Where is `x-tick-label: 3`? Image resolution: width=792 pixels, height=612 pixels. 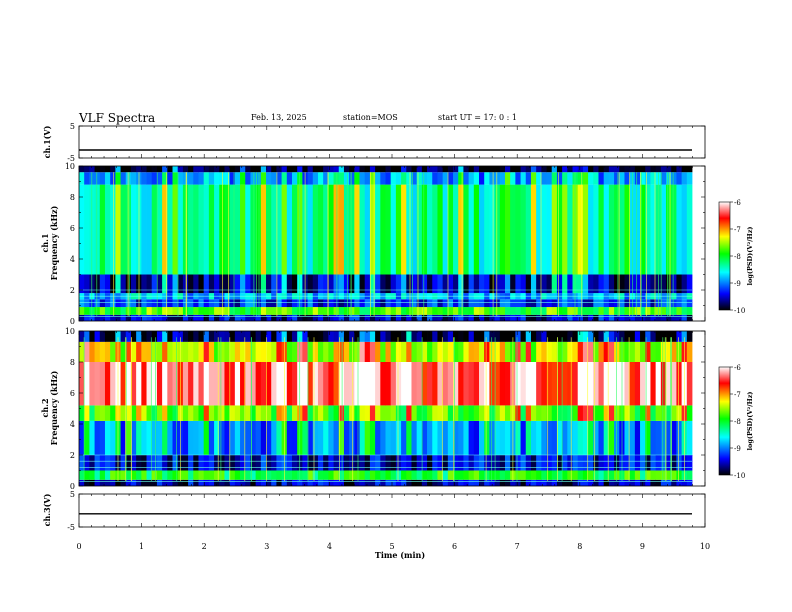 x-tick-label: 3 is located at coordinates (266, 546).